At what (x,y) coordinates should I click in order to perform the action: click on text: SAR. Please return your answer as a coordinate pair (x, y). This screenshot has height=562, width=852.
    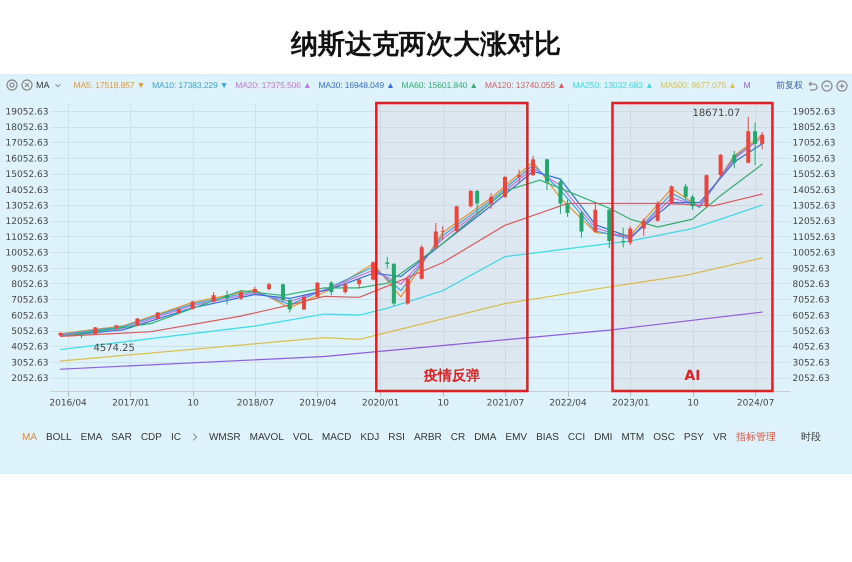
    Looking at the image, I should click on (121, 437).